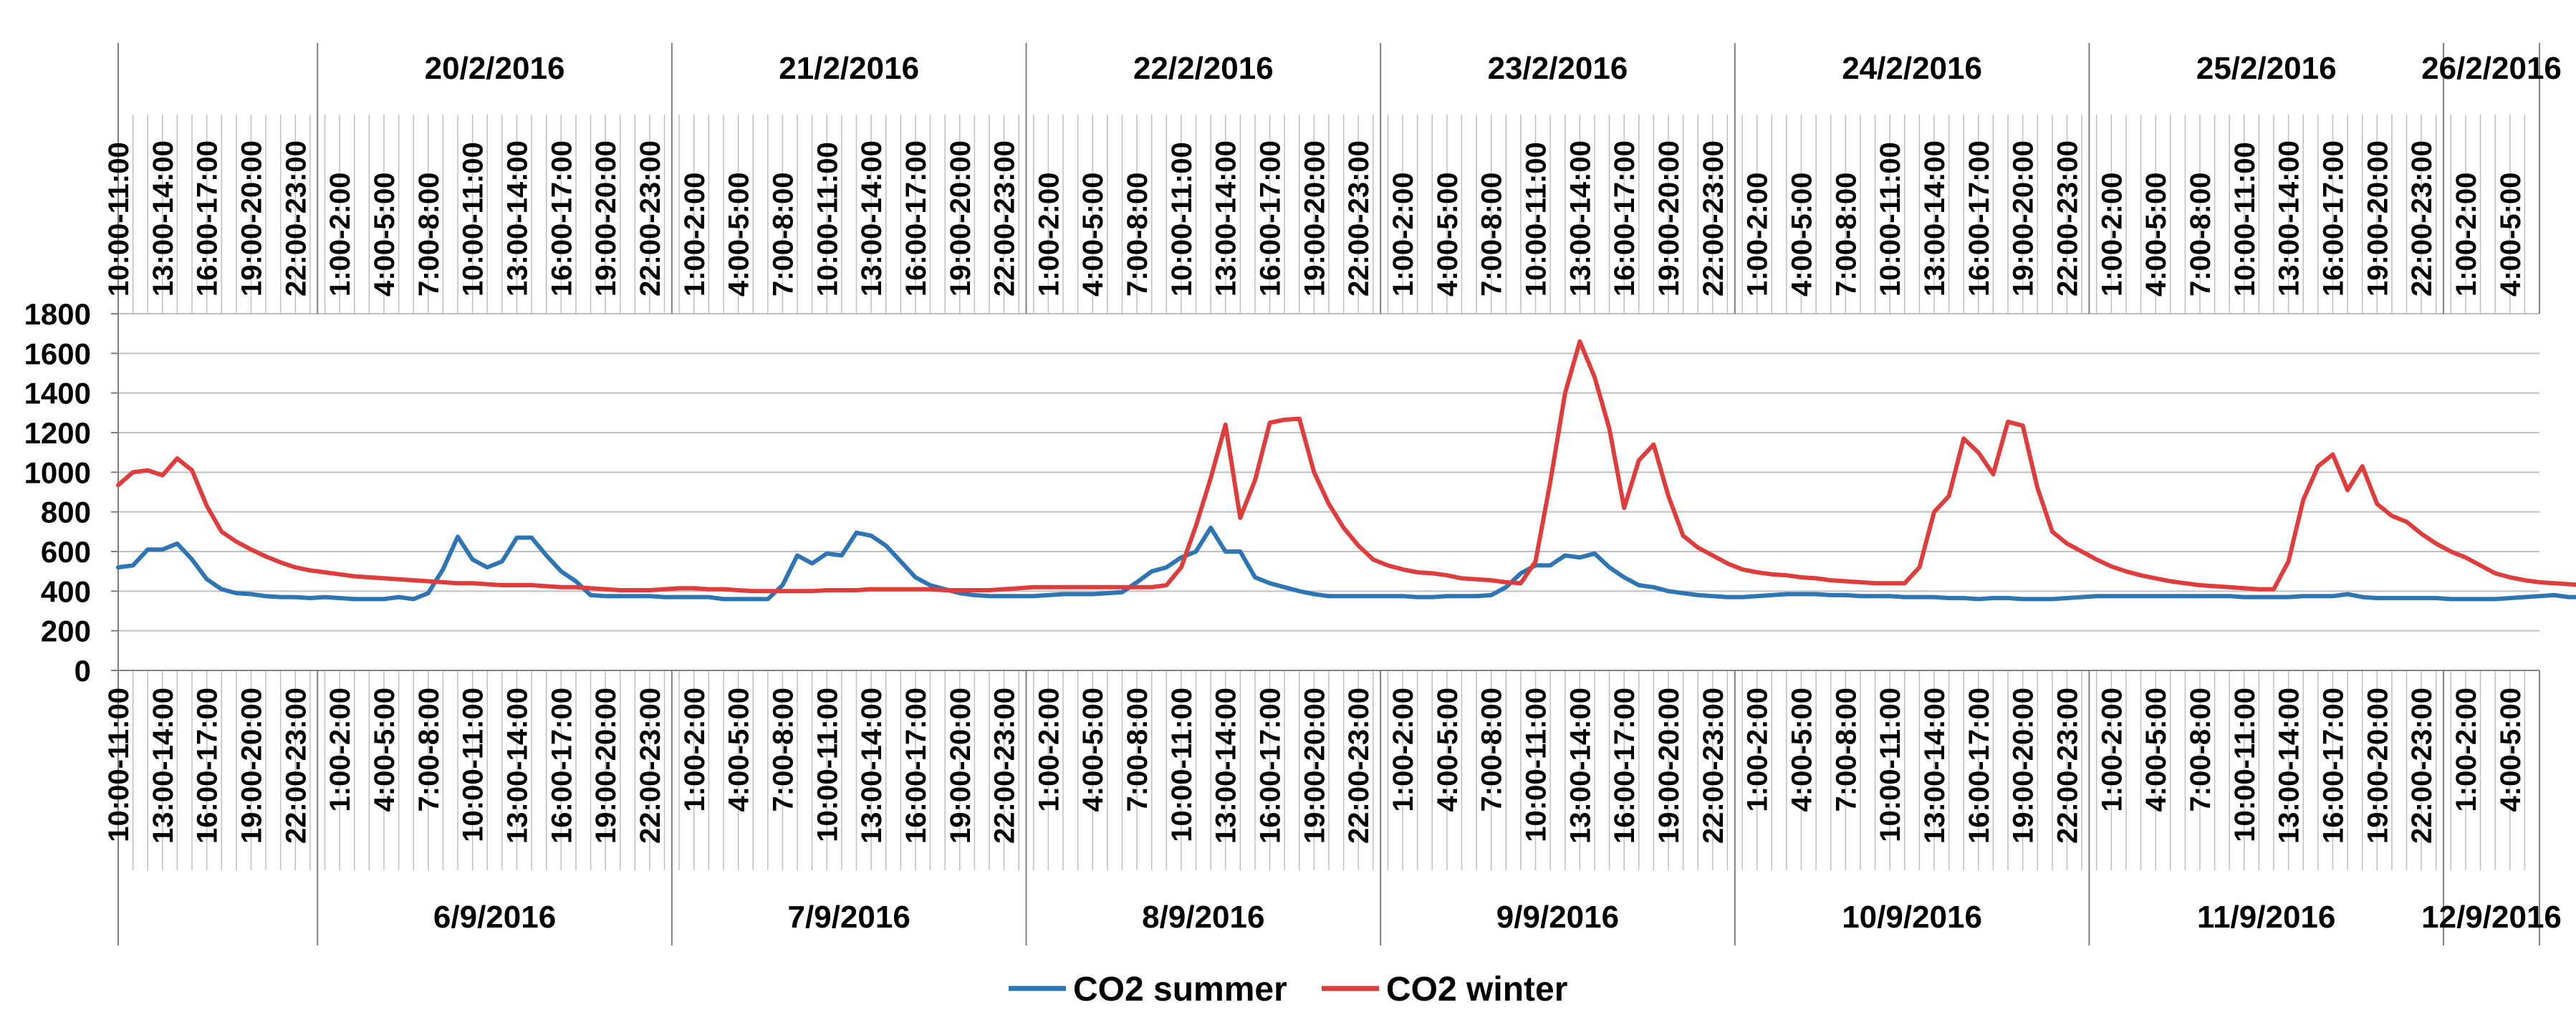  Describe the element at coordinates (58, 353) in the screenshot. I see `y-tick-label: 1600` at that location.